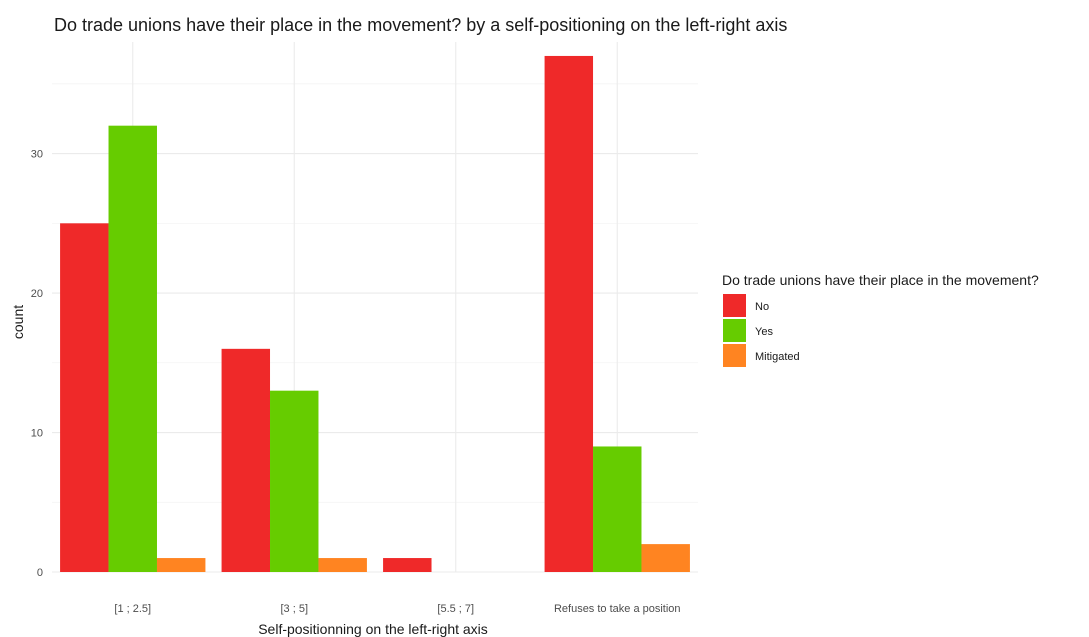 The height and width of the screenshot is (637, 1089). Describe the element at coordinates (132, 609) in the screenshot. I see `x-tick-label: [1 ; 2.5]` at that location.